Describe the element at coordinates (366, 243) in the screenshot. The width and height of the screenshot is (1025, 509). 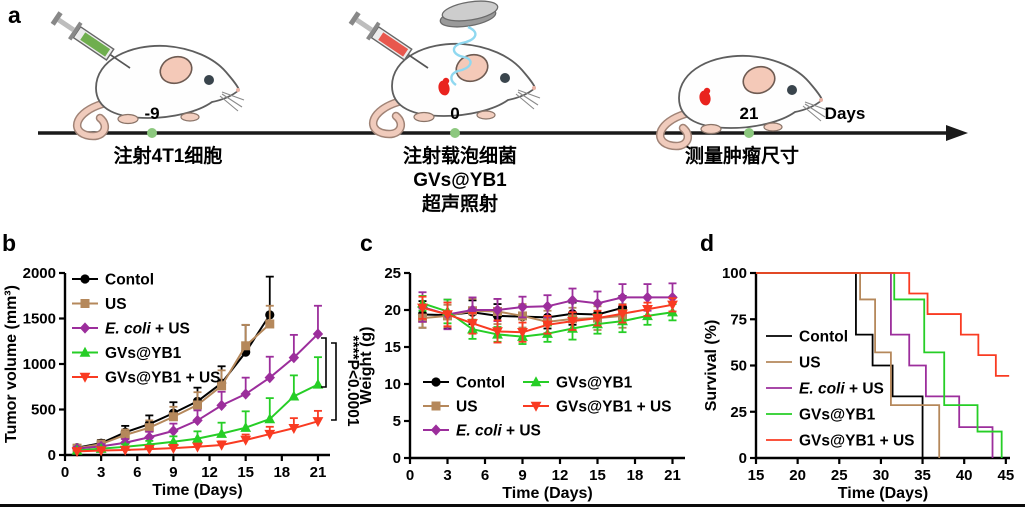
I see `panel-label-c: c` at that location.